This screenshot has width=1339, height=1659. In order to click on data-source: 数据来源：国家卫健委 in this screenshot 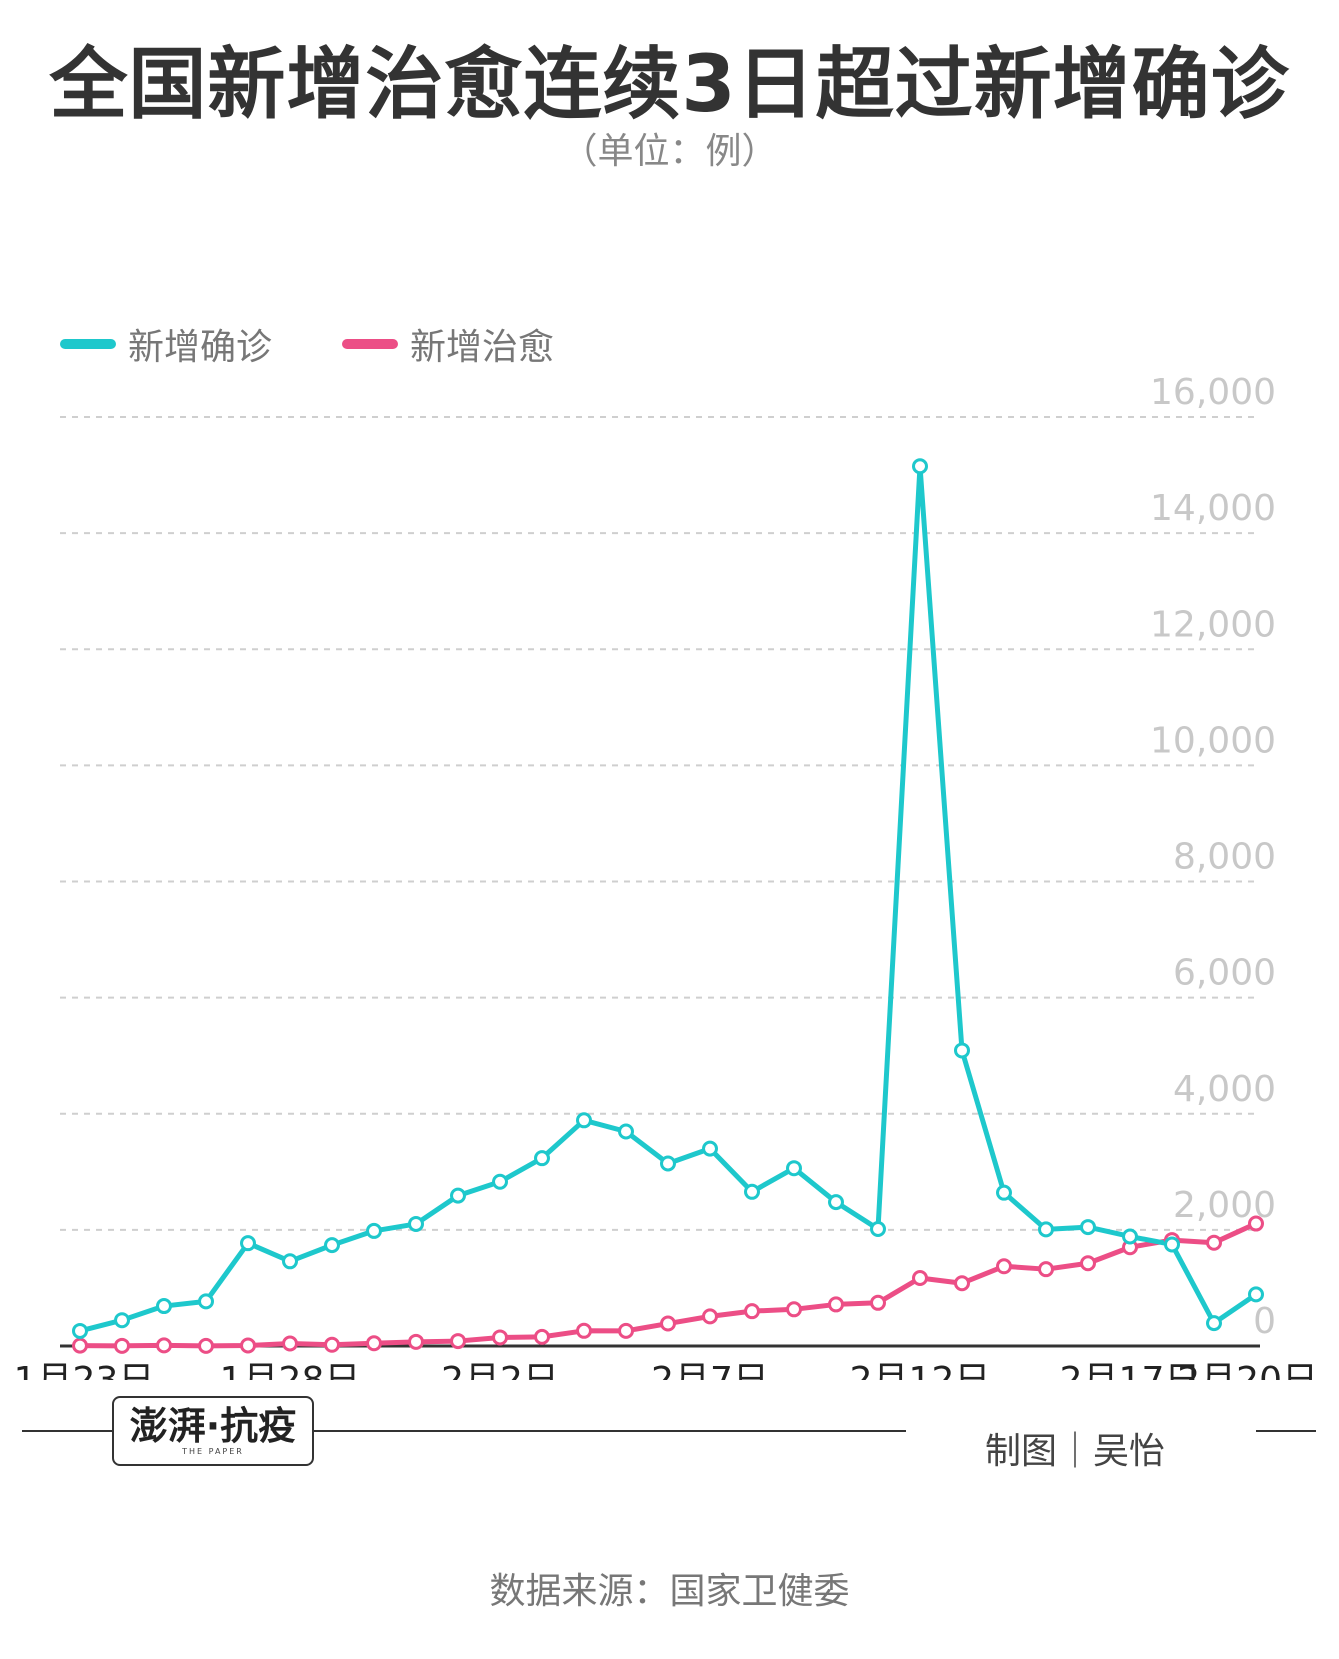, I will do `click(669, 1591)`.